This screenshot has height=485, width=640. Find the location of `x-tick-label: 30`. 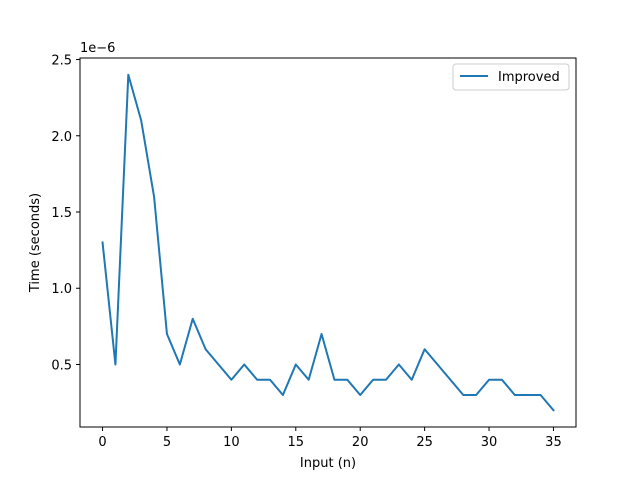

x-tick-label: 30 is located at coordinates (489, 442).